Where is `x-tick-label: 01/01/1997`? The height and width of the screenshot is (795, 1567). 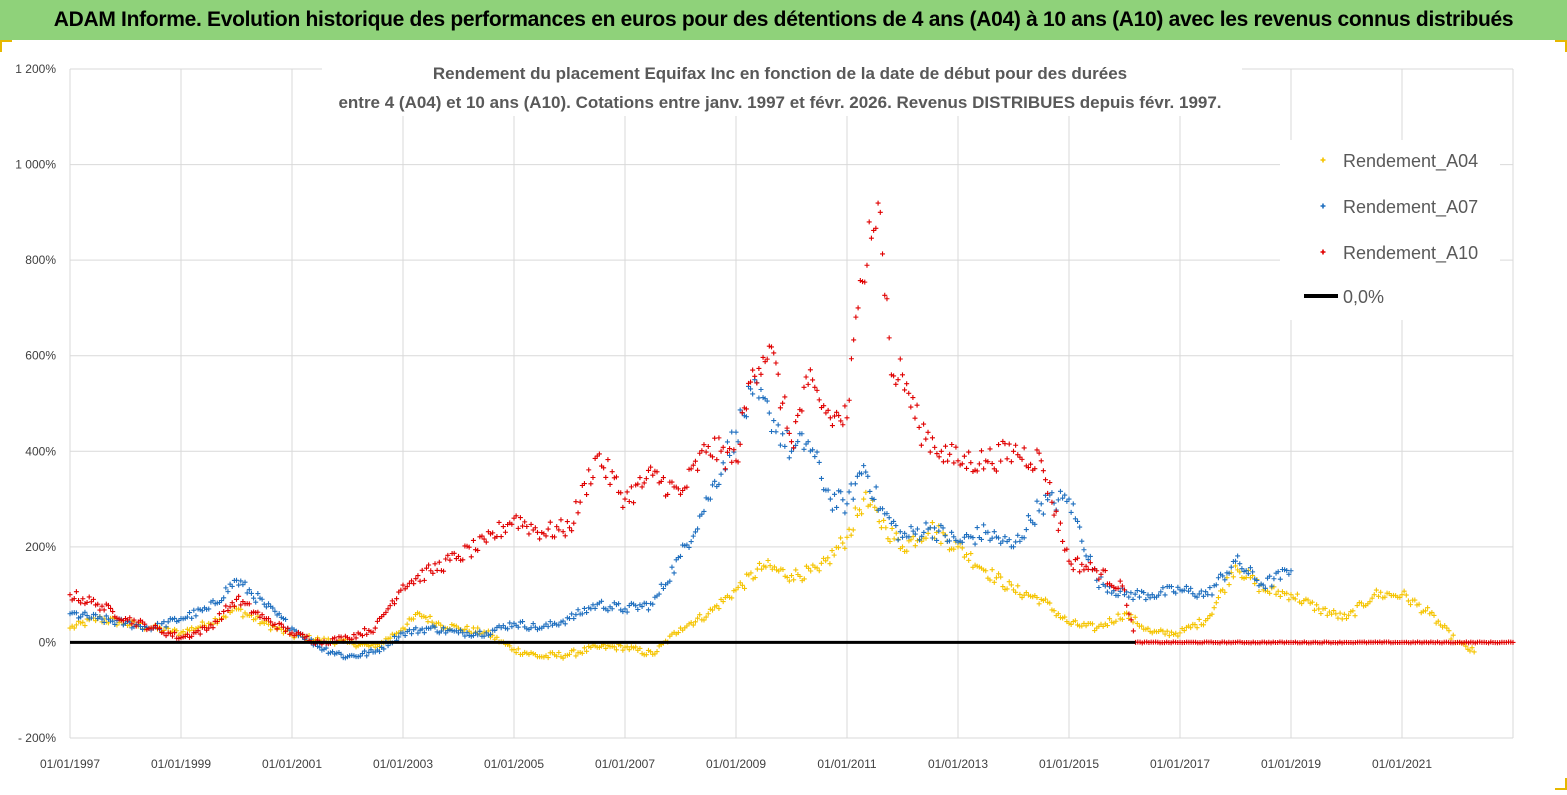 x-tick-label: 01/01/1997 is located at coordinates (70, 764).